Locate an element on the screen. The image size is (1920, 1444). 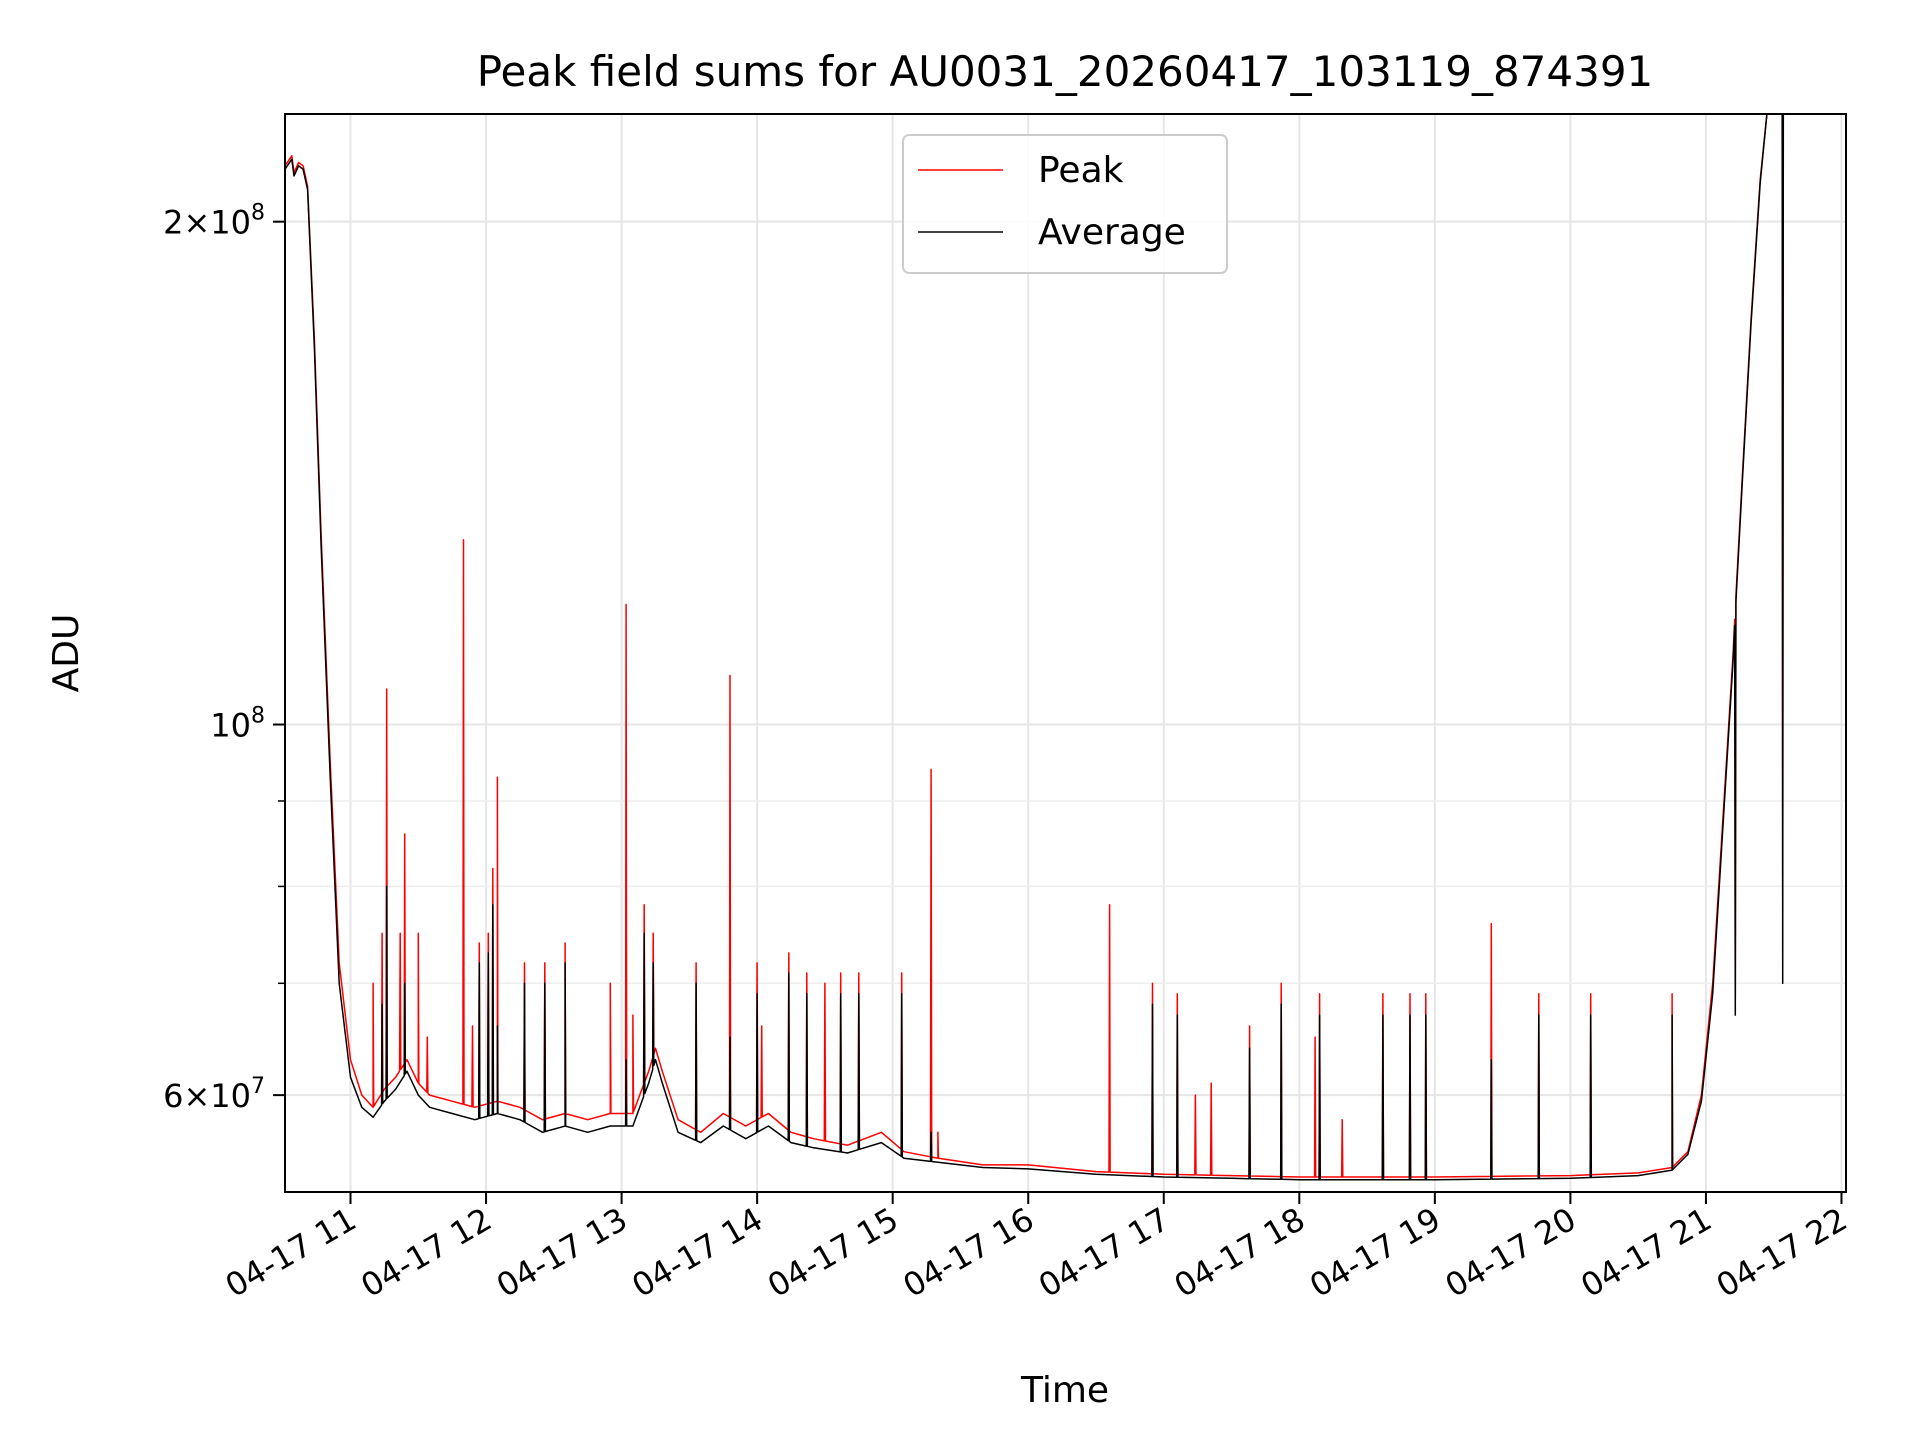
y-tick-label: 2×108 is located at coordinates (214, 221).